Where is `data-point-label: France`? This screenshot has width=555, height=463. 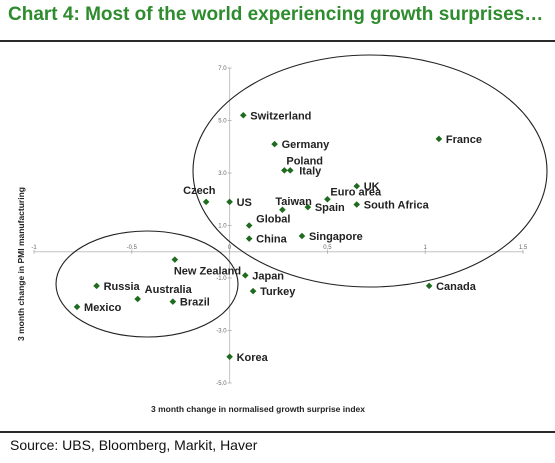 data-point-label: France is located at coordinates (464, 140).